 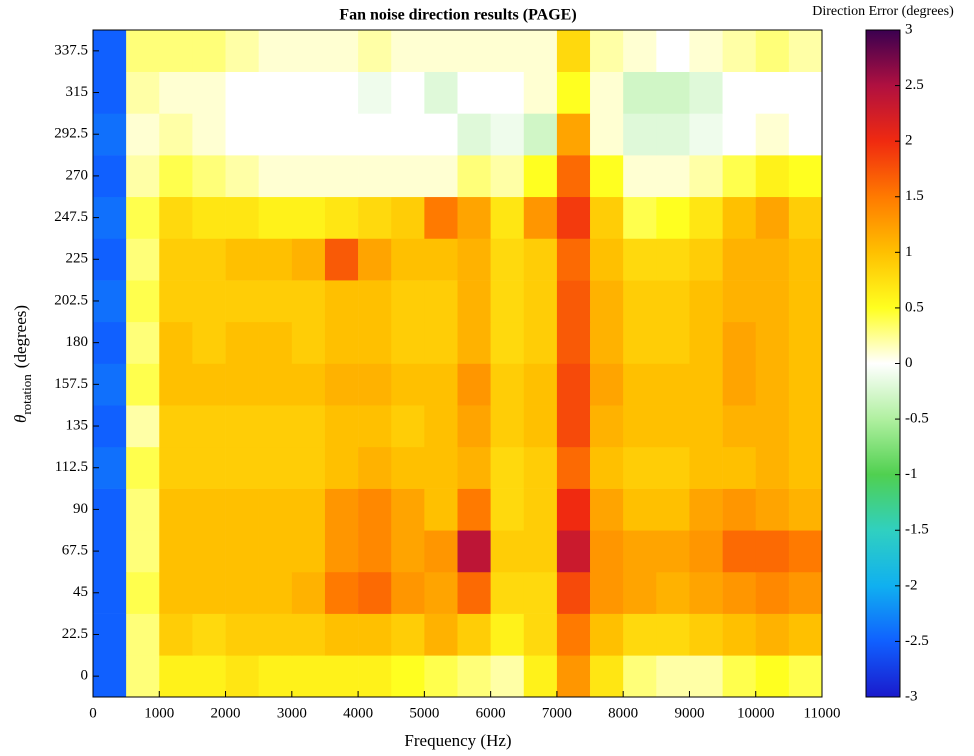 I want to click on x-tick-label: 8000, so click(x=623, y=713).